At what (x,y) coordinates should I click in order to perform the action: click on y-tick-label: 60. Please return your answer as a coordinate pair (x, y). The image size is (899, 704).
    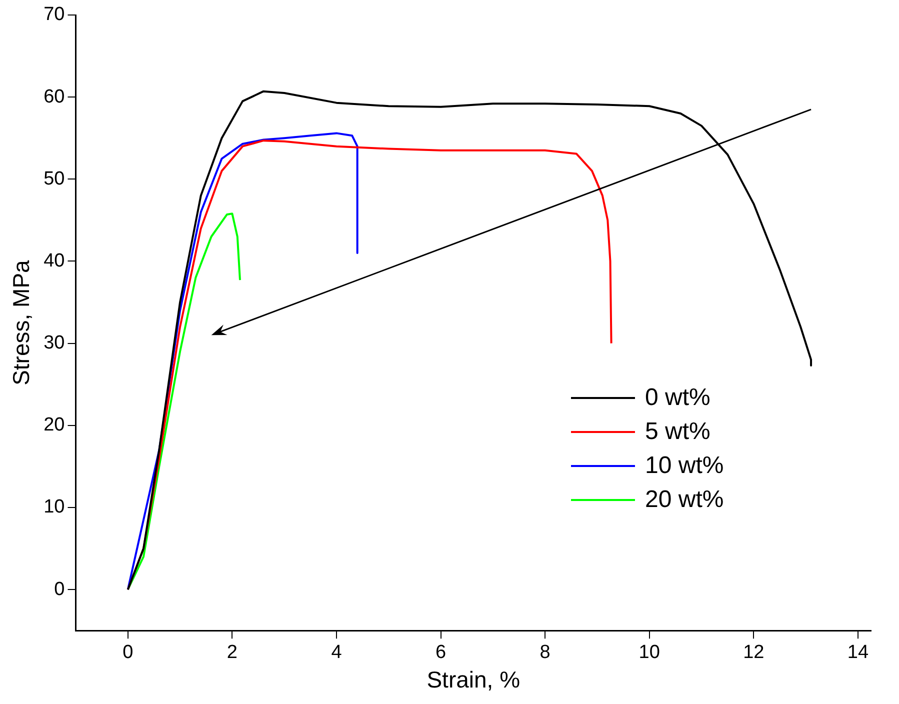
    Looking at the image, I should click on (54, 97).